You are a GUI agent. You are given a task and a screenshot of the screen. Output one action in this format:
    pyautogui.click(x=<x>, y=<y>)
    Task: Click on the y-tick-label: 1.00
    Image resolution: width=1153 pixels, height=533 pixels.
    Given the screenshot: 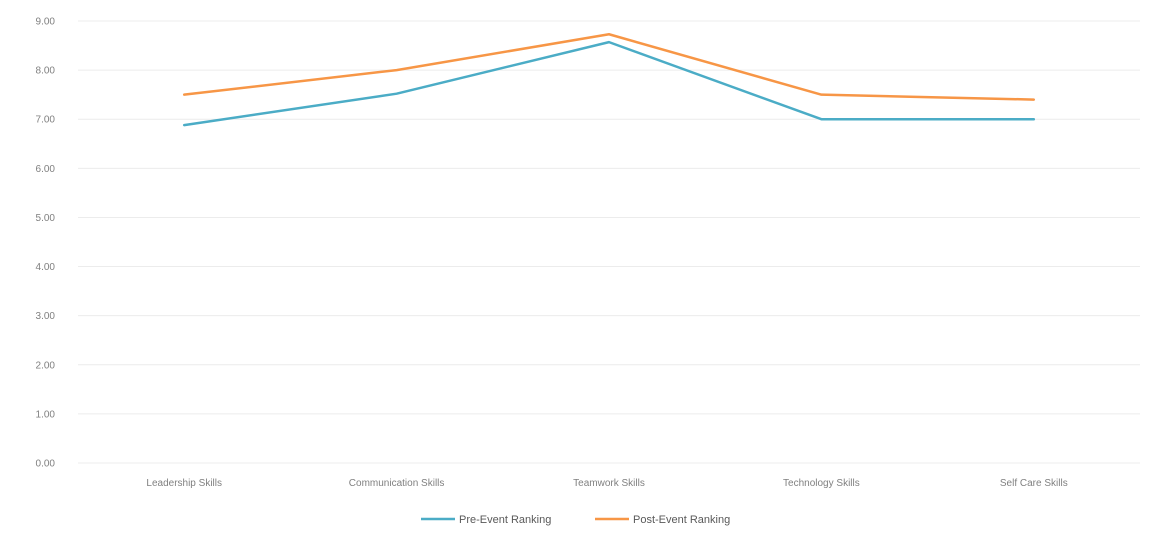 What is the action you would take?
    pyautogui.click(x=46, y=414)
    